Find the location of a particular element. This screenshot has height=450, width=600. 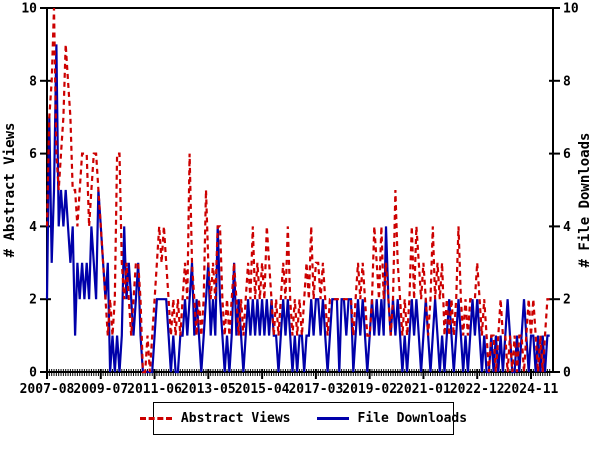

y-tick-label-left: 0 is located at coordinates (33, 373).